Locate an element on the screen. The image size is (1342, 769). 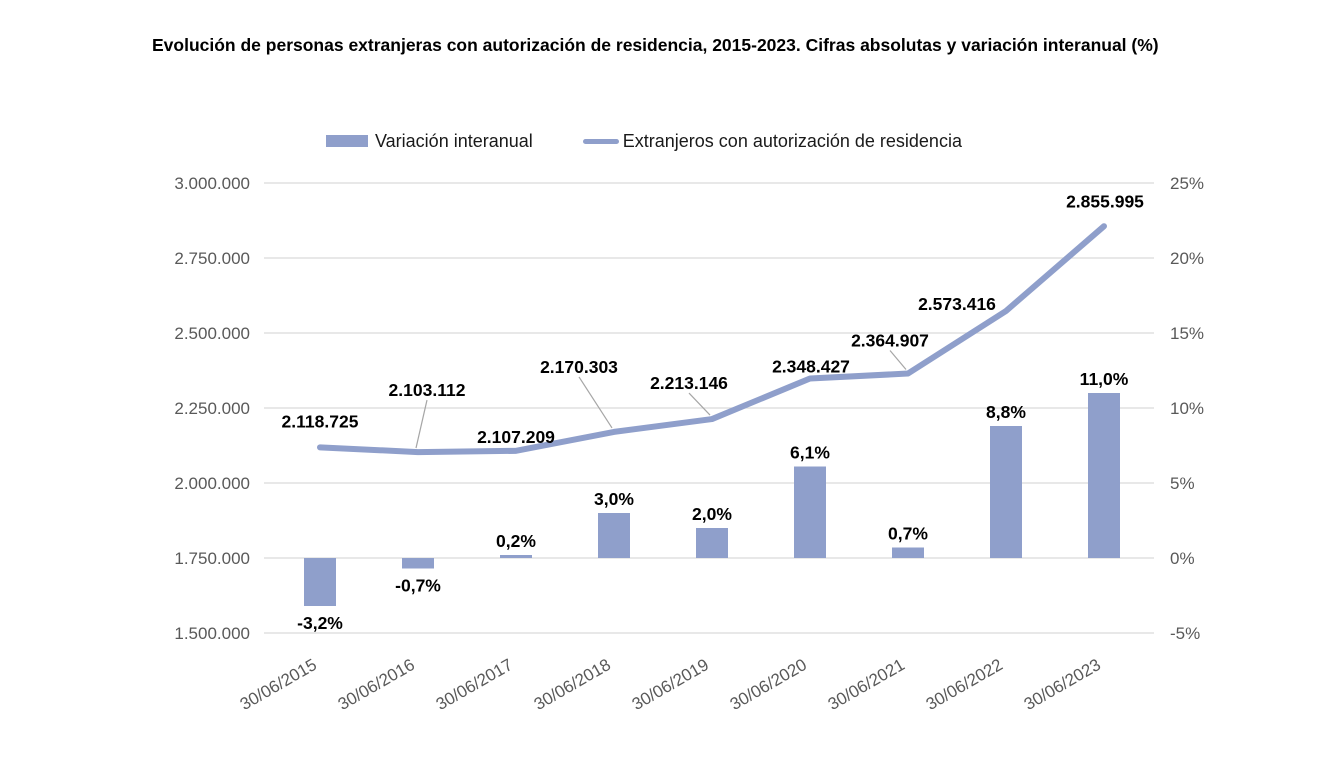
bar-value-label: 8,8% is located at coordinates (1006, 412).